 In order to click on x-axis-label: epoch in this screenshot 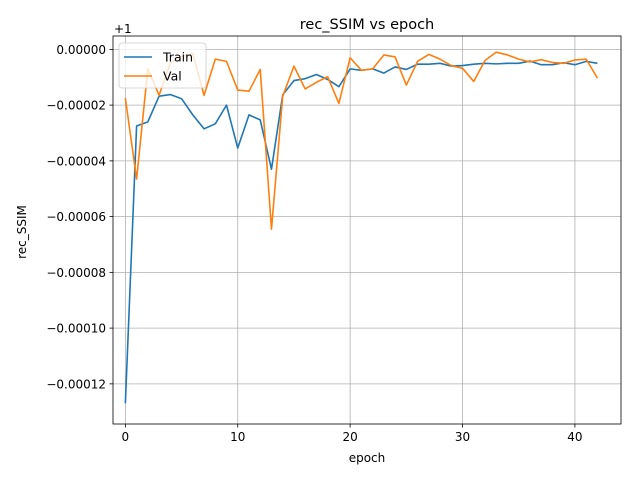, I will do `click(367, 458)`.